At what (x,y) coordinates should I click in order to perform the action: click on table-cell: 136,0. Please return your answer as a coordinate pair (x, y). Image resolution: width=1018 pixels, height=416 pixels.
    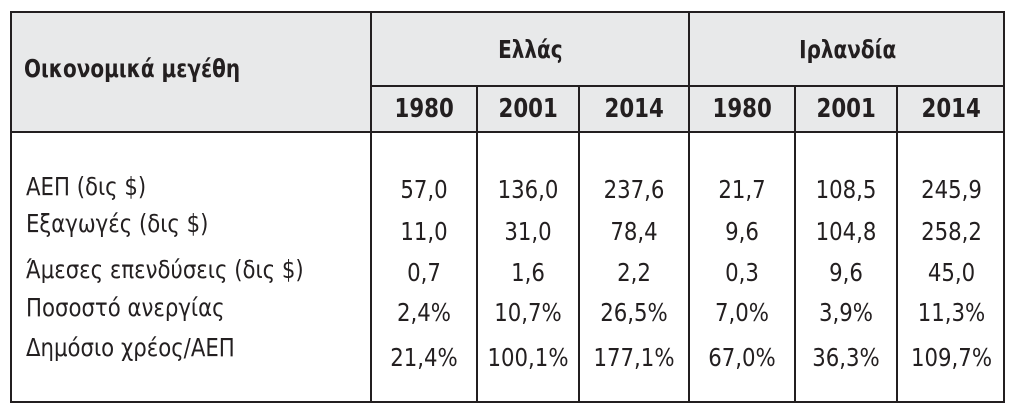
    Looking at the image, I should click on (528, 189).